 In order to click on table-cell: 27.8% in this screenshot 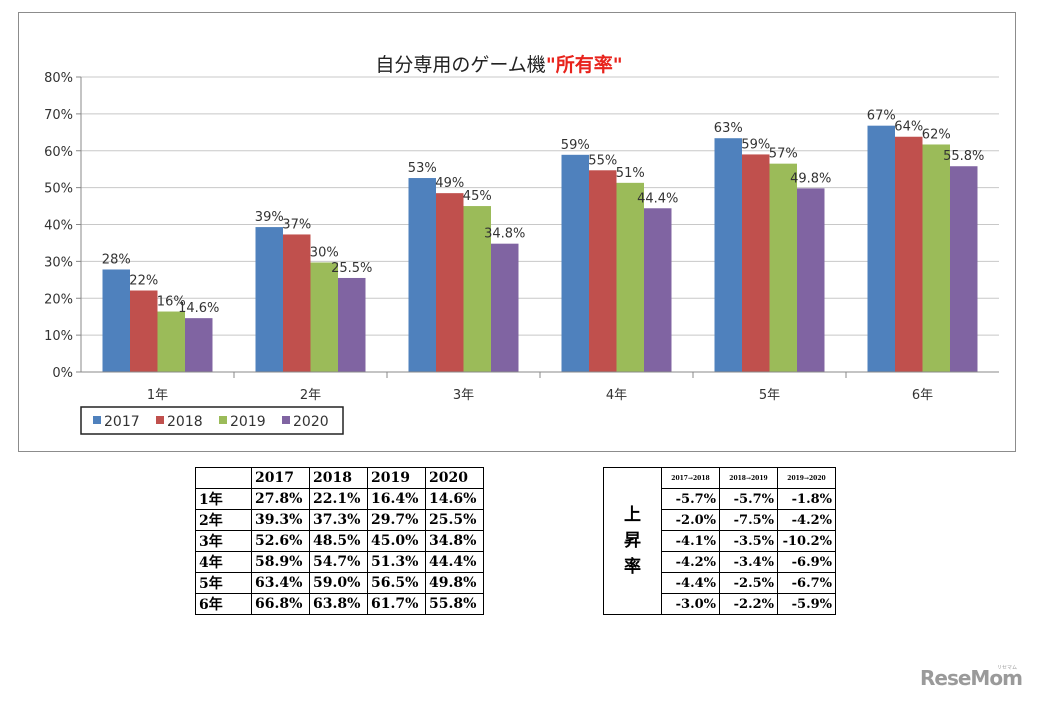, I will do `click(280, 499)`.